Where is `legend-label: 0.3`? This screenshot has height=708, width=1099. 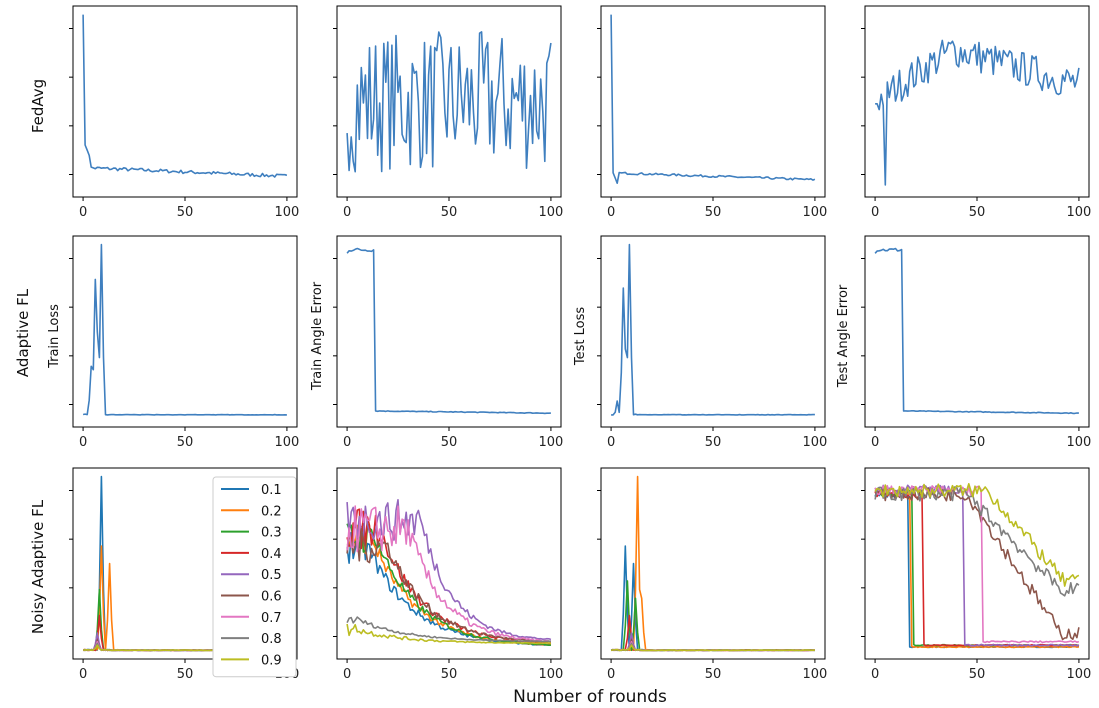
legend-label: 0.3 is located at coordinates (271, 533).